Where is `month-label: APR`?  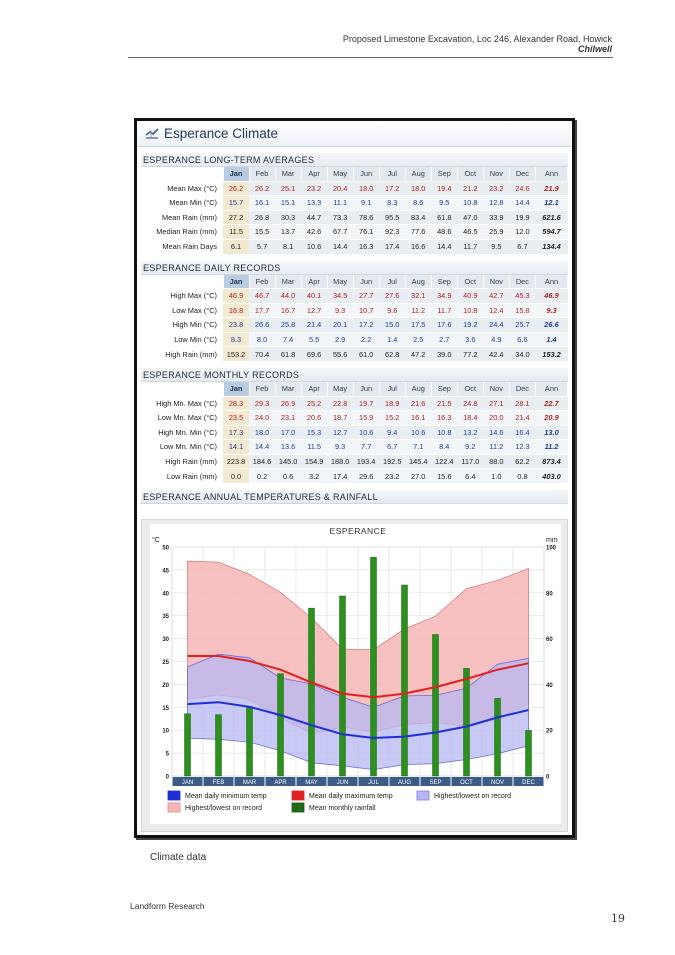 month-label: APR is located at coordinates (280, 783).